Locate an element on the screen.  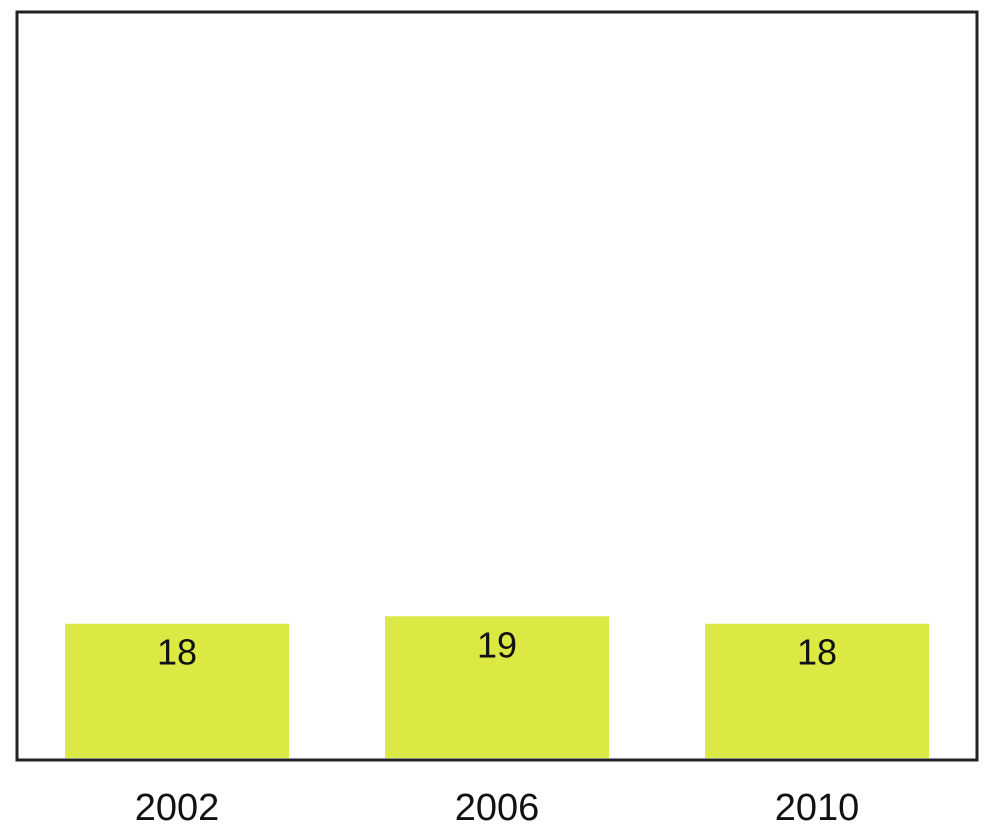
x-tick-labels-group: 2002 2006 2010 is located at coordinates (497, 808).